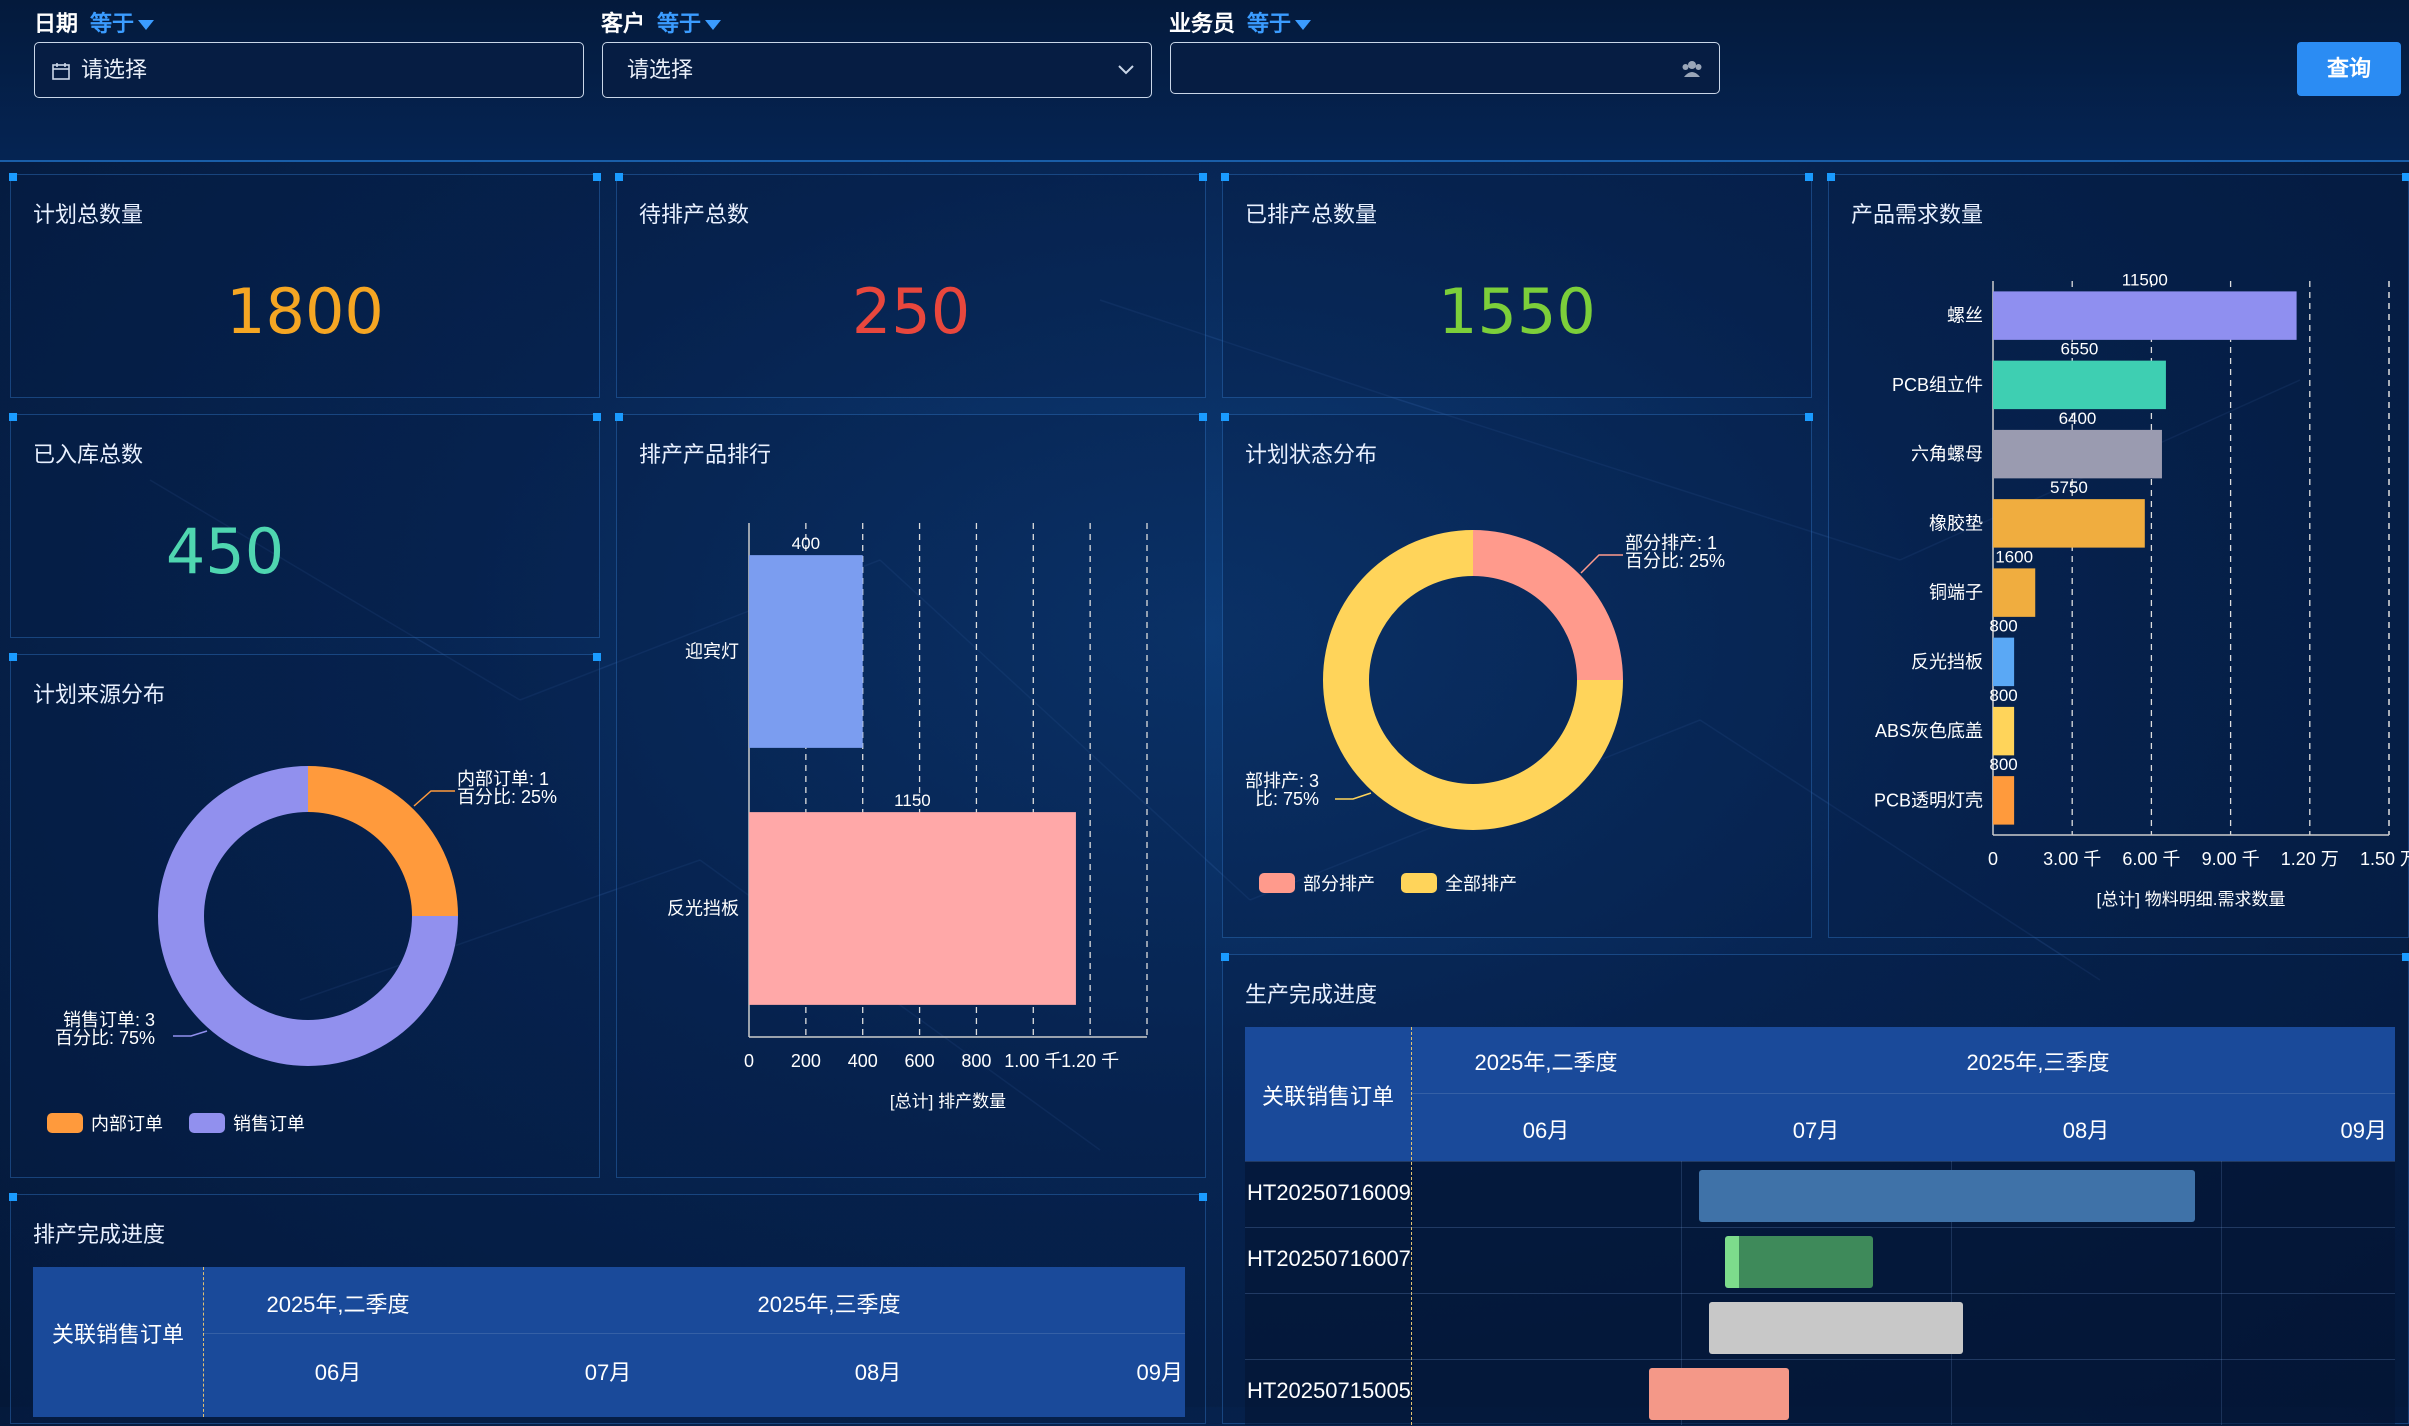 This screenshot has height=1426, width=2409. What do you see at coordinates (1311, 214) in the screenshot?
I see `kpi-title: 已排产总数量` at bounding box center [1311, 214].